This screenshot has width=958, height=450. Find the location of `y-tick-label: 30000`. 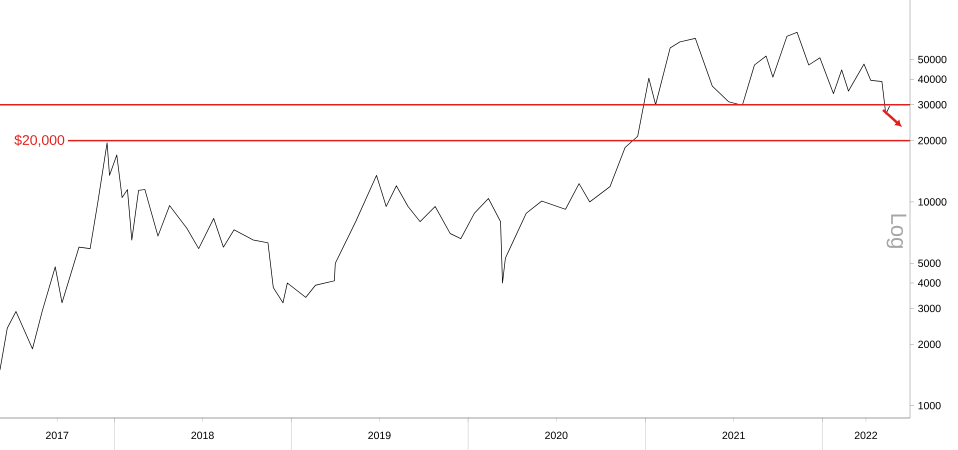

y-tick-label: 30000 is located at coordinates (932, 104).